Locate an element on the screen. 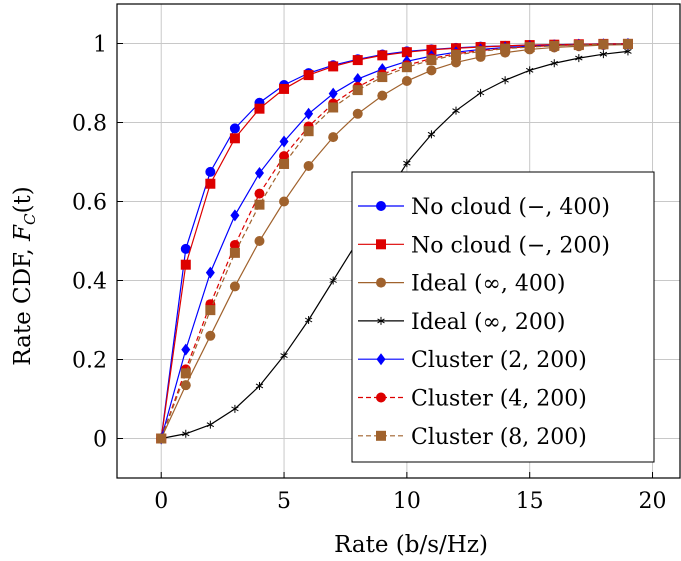 This screenshot has width=681, height=561. legend-label: Cluster (4, 200) is located at coordinates (499, 399).